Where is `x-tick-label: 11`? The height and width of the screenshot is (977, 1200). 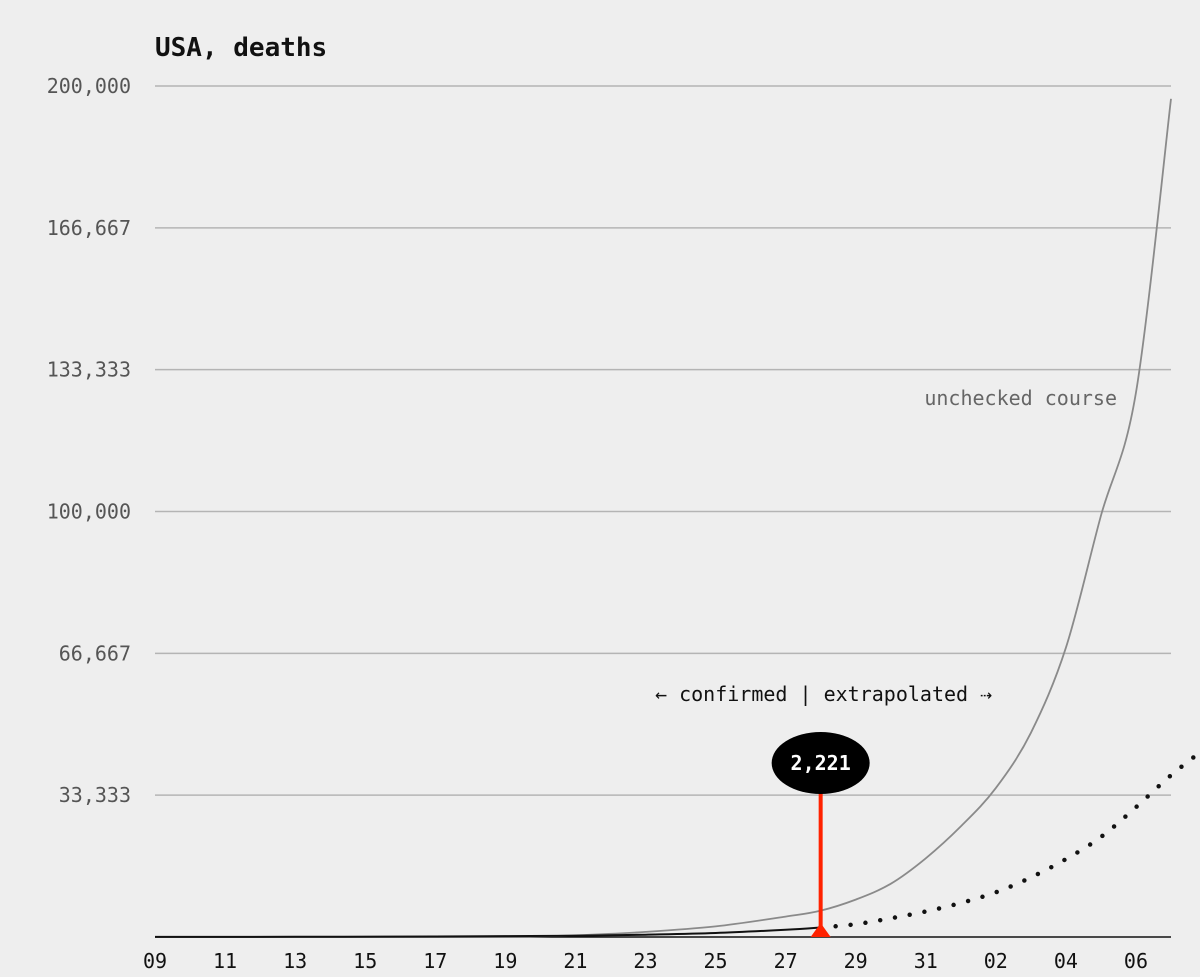 x-tick-label: 11 is located at coordinates (225, 961).